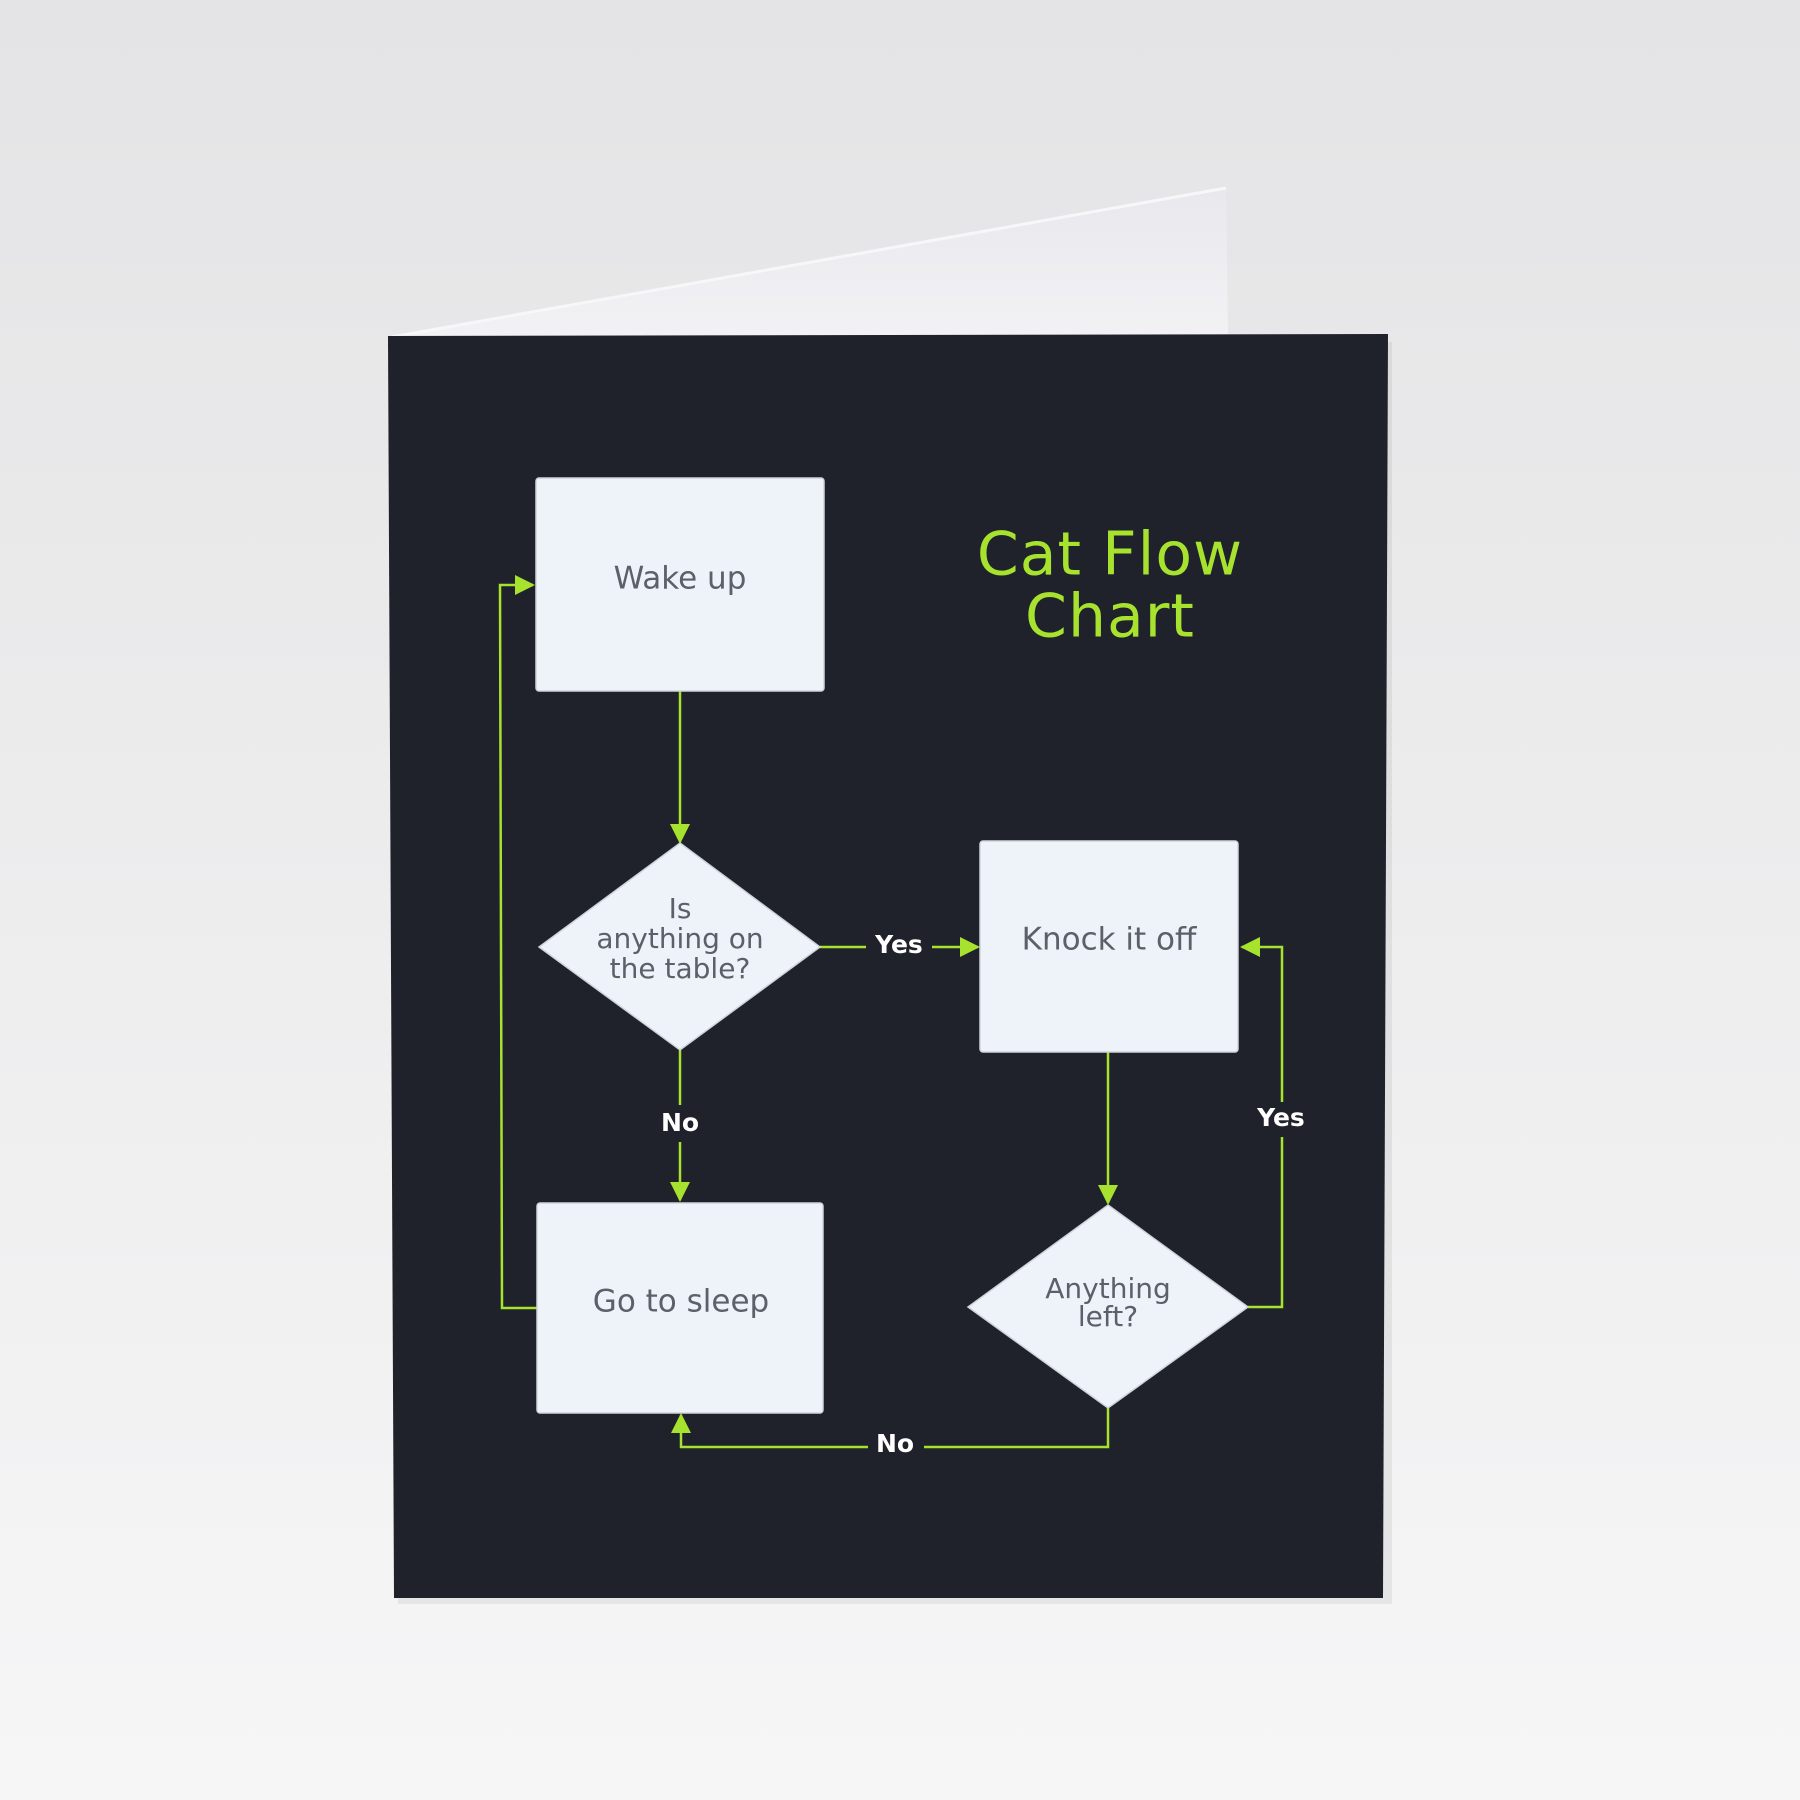 The height and width of the screenshot is (1800, 1800). I want to click on node-wake-up, so click(680, 584).